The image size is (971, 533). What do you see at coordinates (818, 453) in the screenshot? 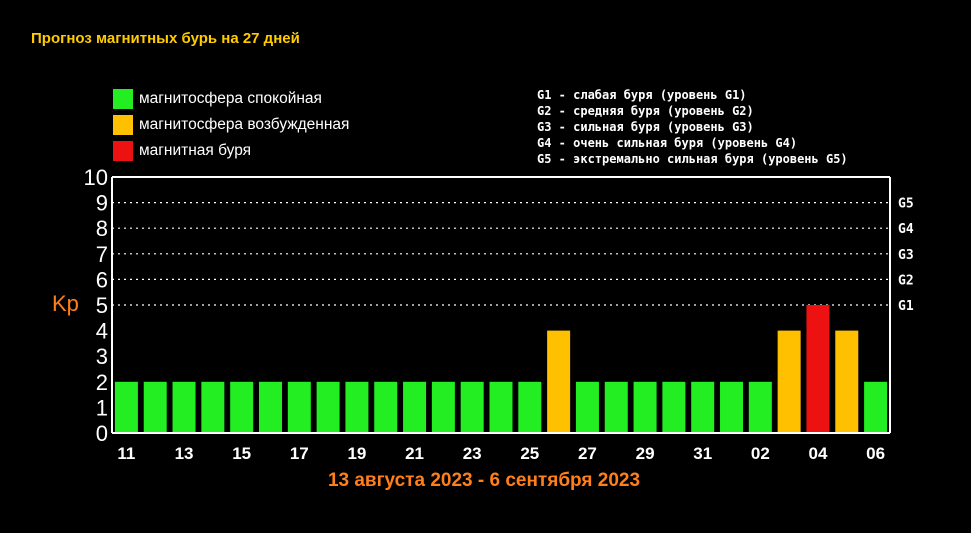
I see `x-tick-label-12: 04` at bounding box center [818, 453].